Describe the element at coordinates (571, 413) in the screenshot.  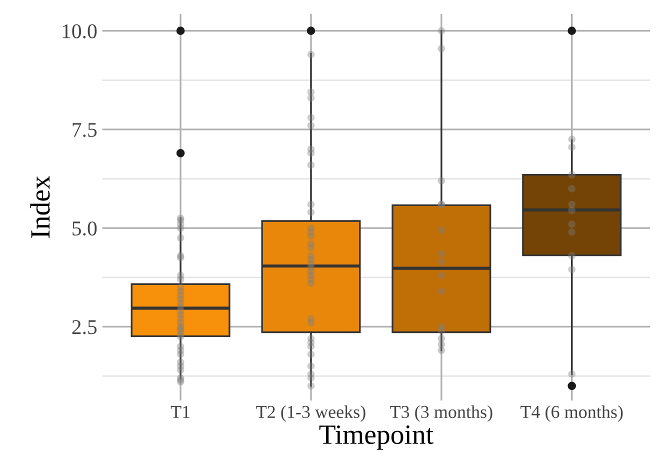
I see `x-tick-label: T4 (6 months)` at that location.